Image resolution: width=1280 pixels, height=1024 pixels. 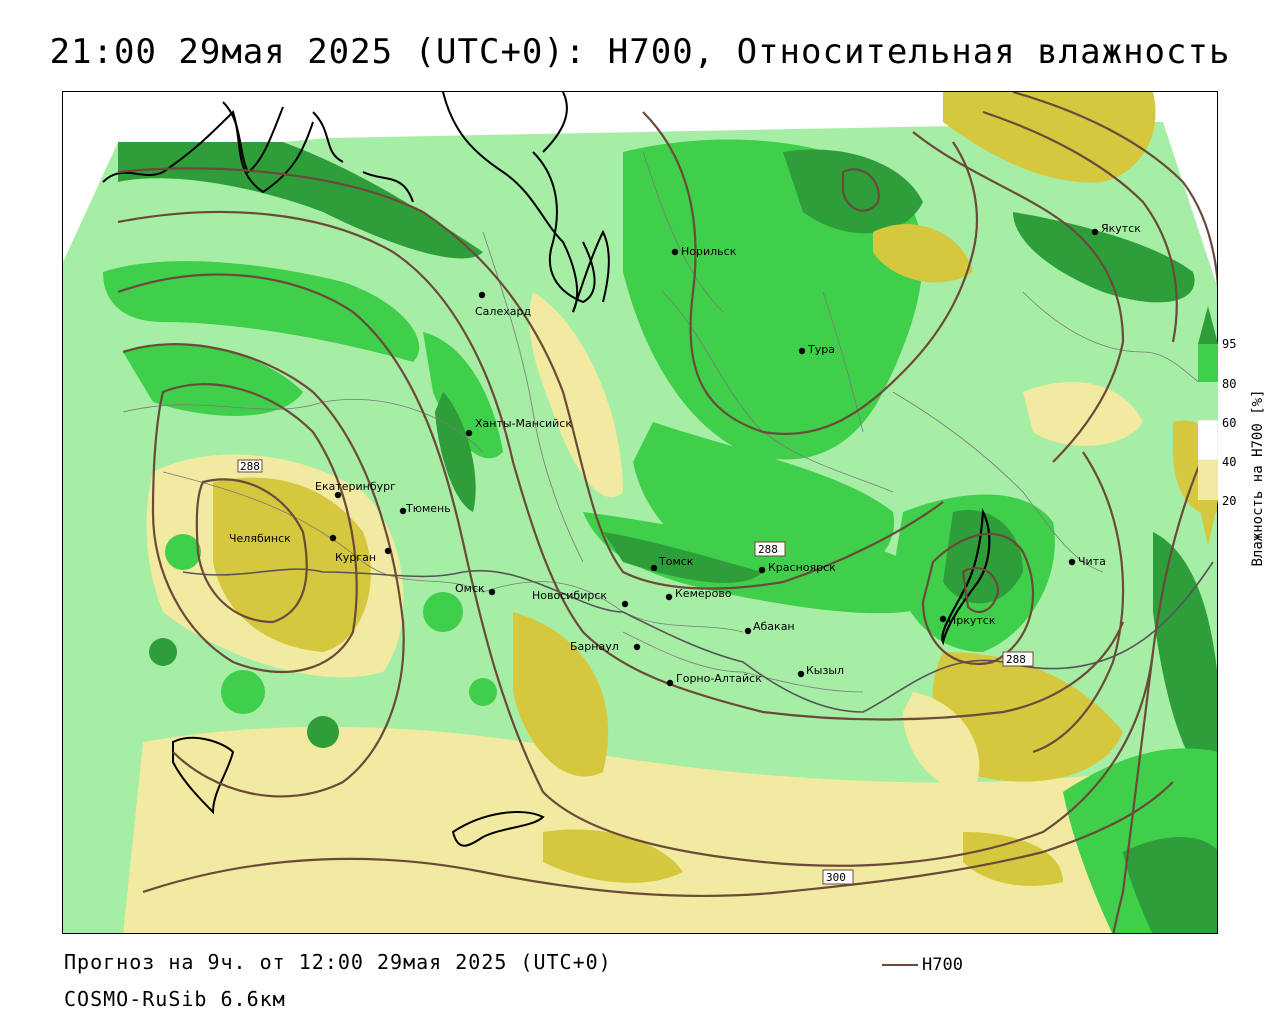 What do you see at coordinates (825, 670) in the screenshot?
I see `svg-text: Кызыл` at bounding box center [825, 670].